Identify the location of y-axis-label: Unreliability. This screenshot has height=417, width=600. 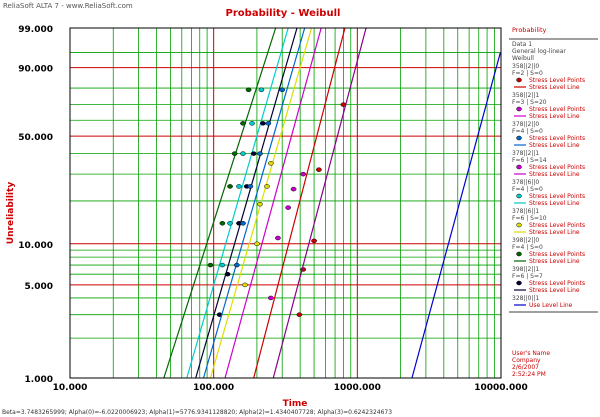
(11, 213).